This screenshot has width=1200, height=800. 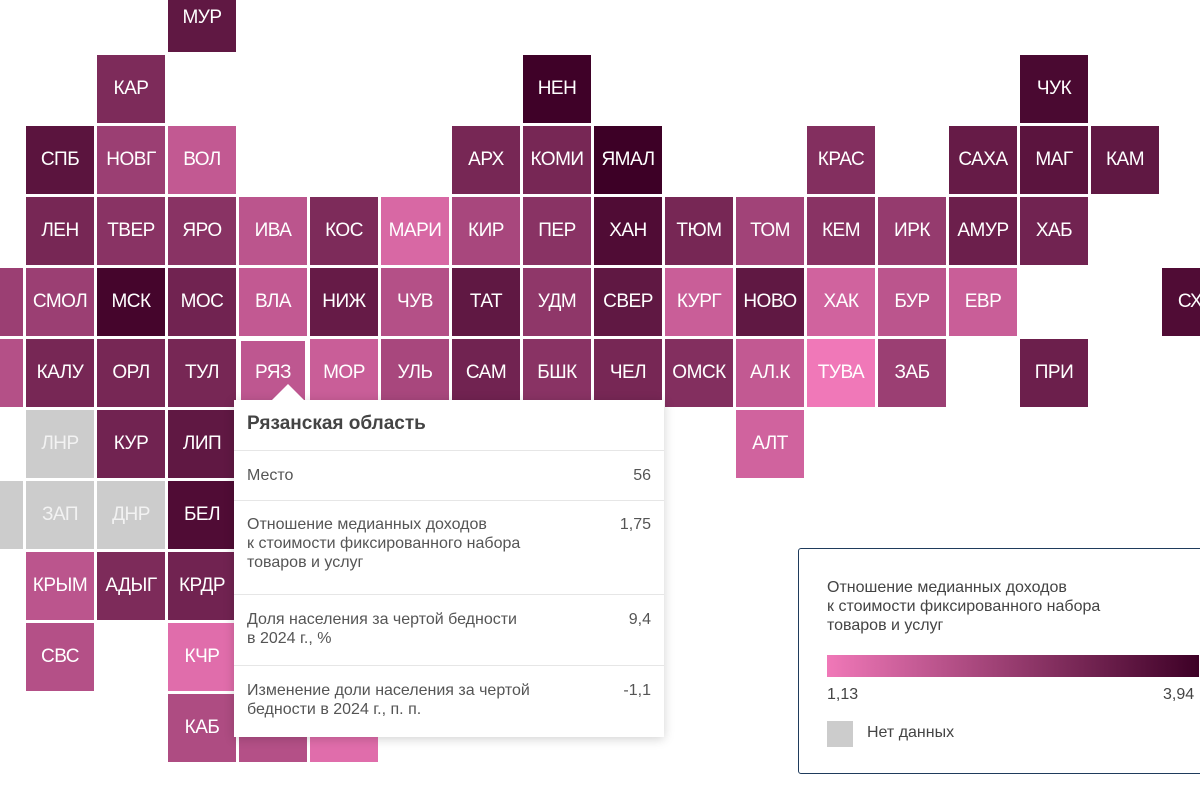 I want to click on region-tile: ЗАБ, so click(x=912, y=373).